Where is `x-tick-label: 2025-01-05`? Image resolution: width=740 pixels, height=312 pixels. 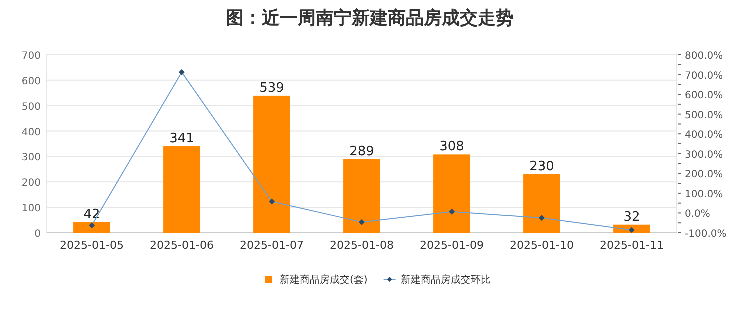 x-tick-label: 2025-01-05 is located at coordinates (92, 245).